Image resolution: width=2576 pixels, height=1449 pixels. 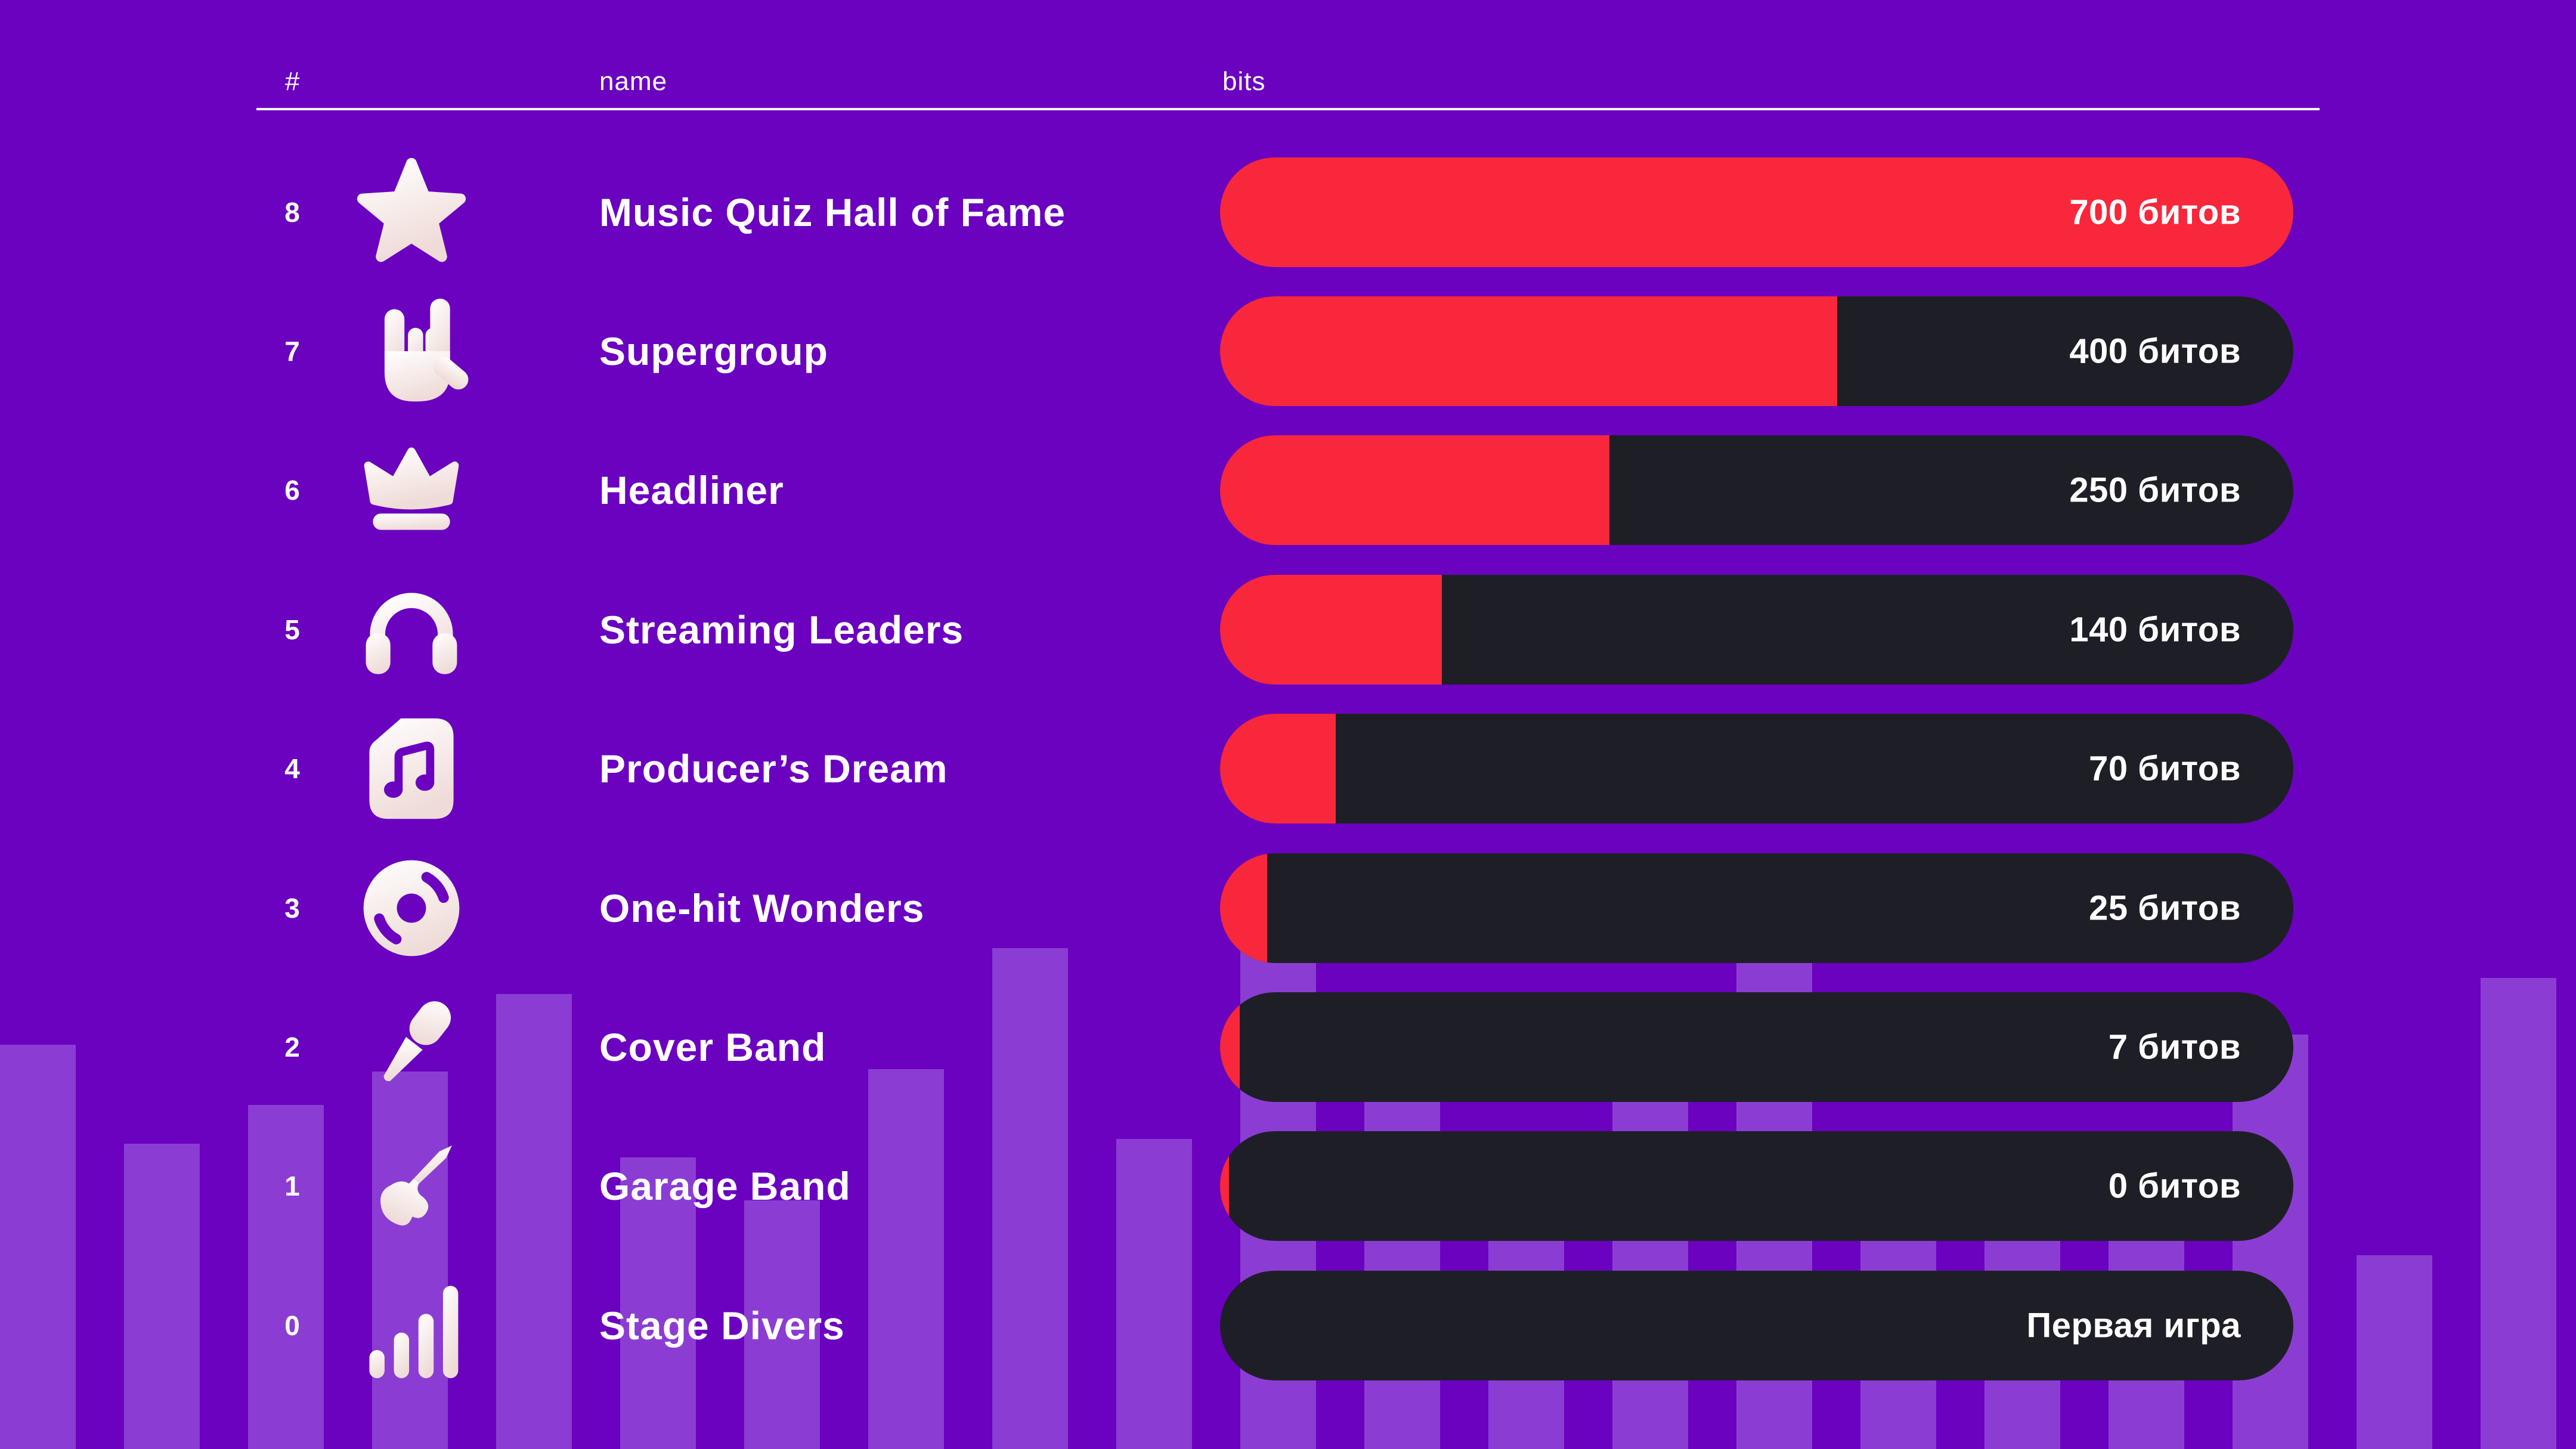 I want to click on star-icon, so click(x=412, y=209).